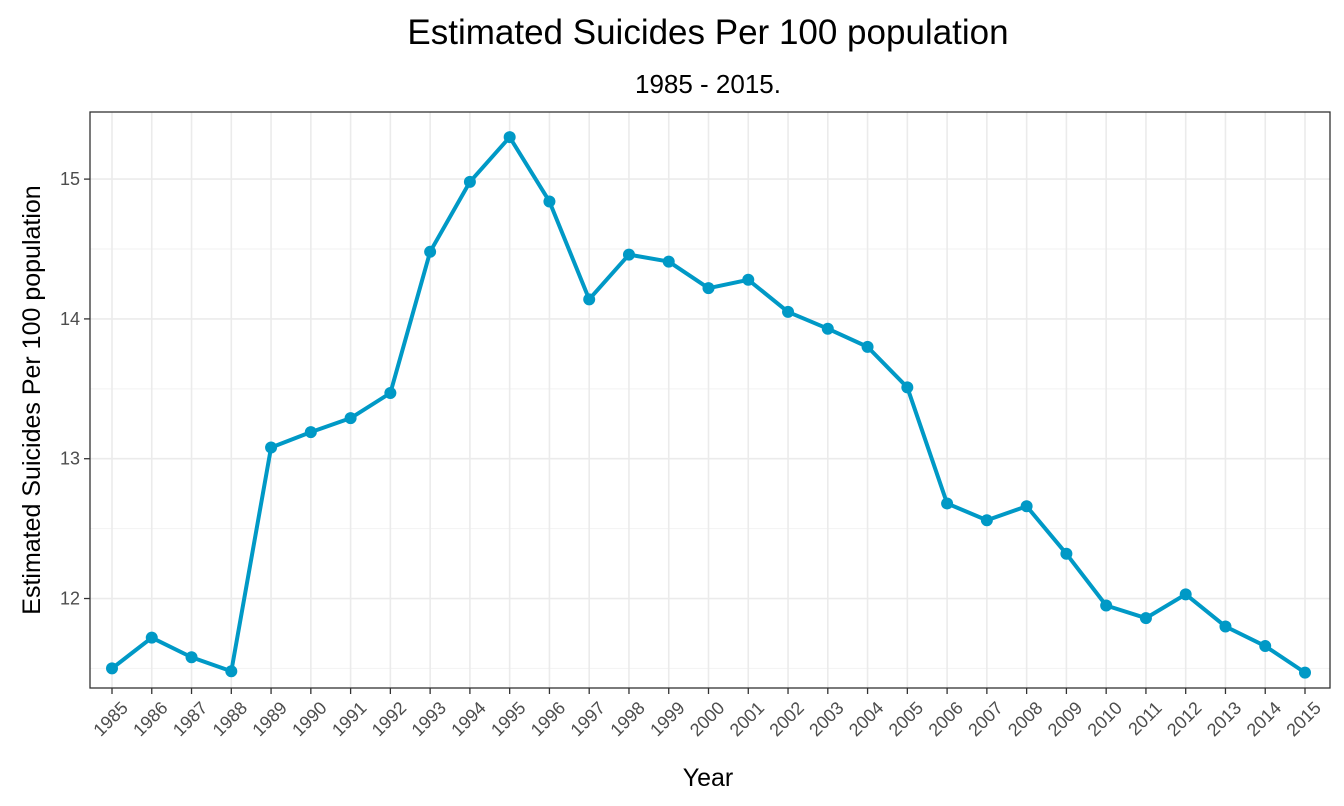  Describe the element at coordinates (70, 459) in the screenshot. I see `y-tick-label: 13` at that location.